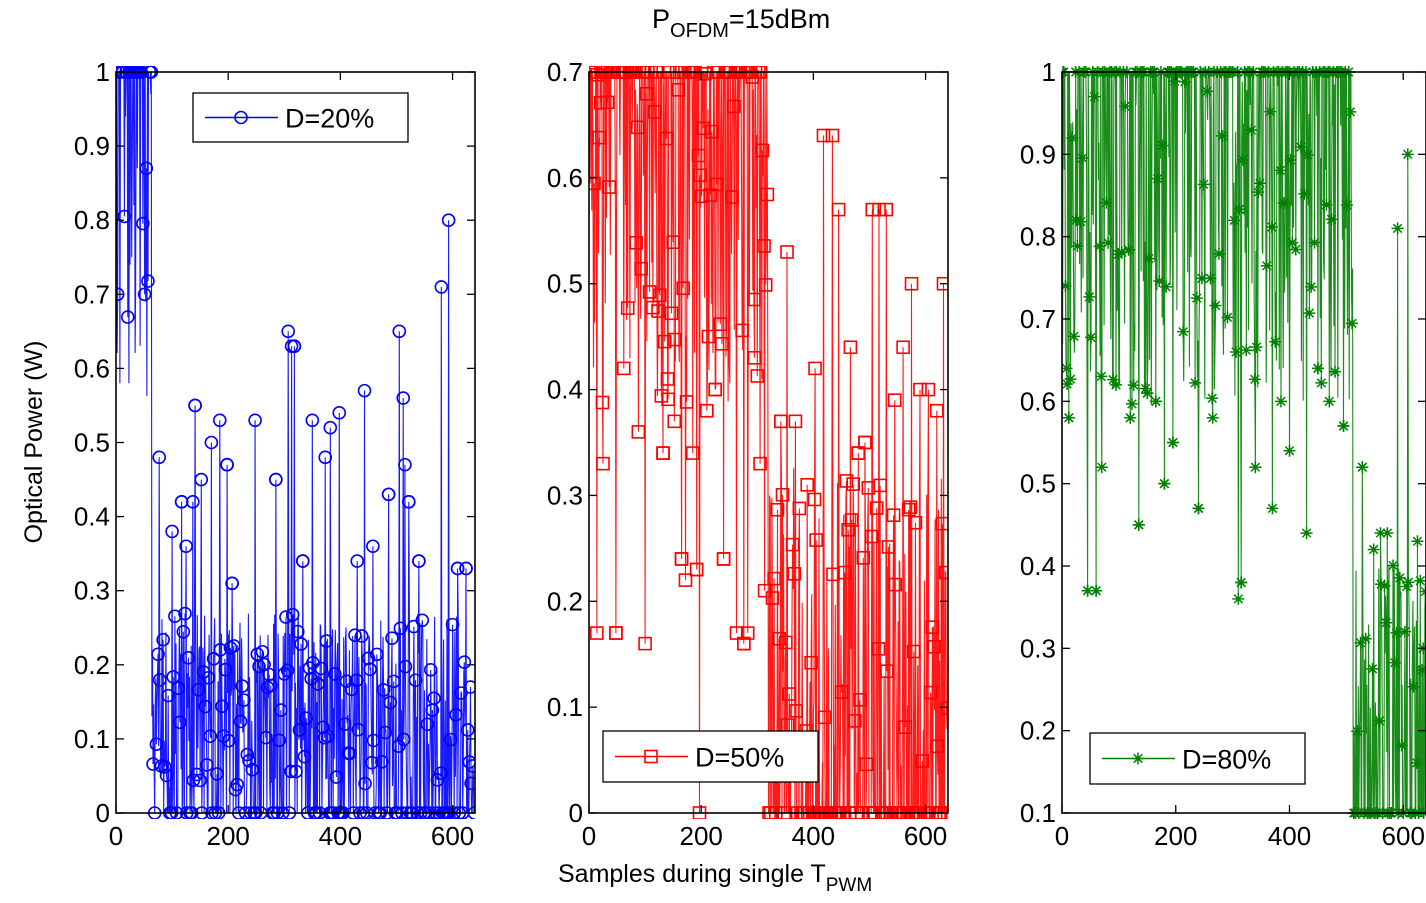 Image resolution: width=1426 pixels, height=903 pixels. What do you see at coordinates (116, 836) in the screenshot?
I see `x-tick-label: 0` at bounding box center [116, 836].